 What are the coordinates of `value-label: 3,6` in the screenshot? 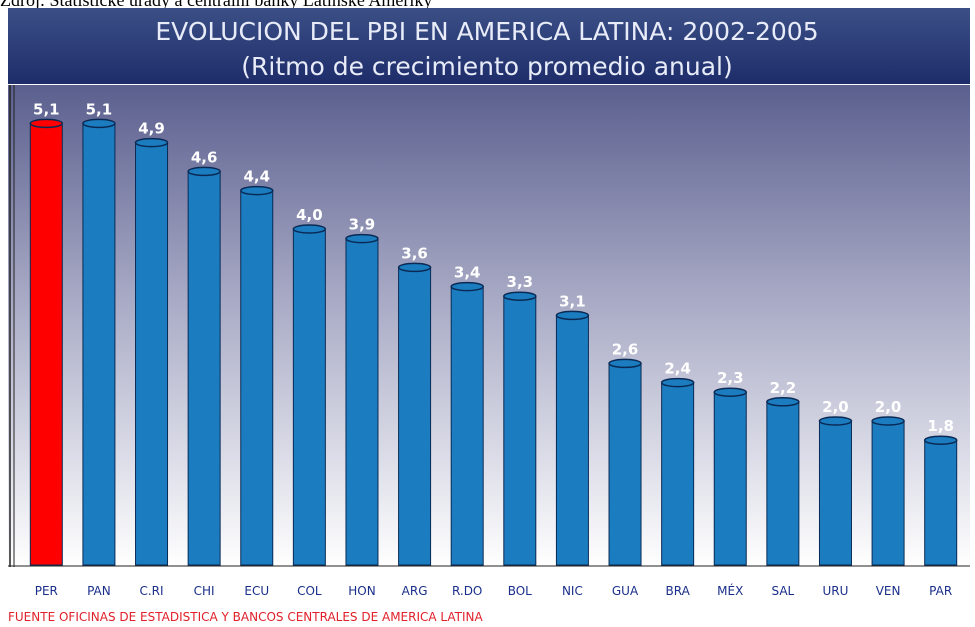 It's located at (414, 253).